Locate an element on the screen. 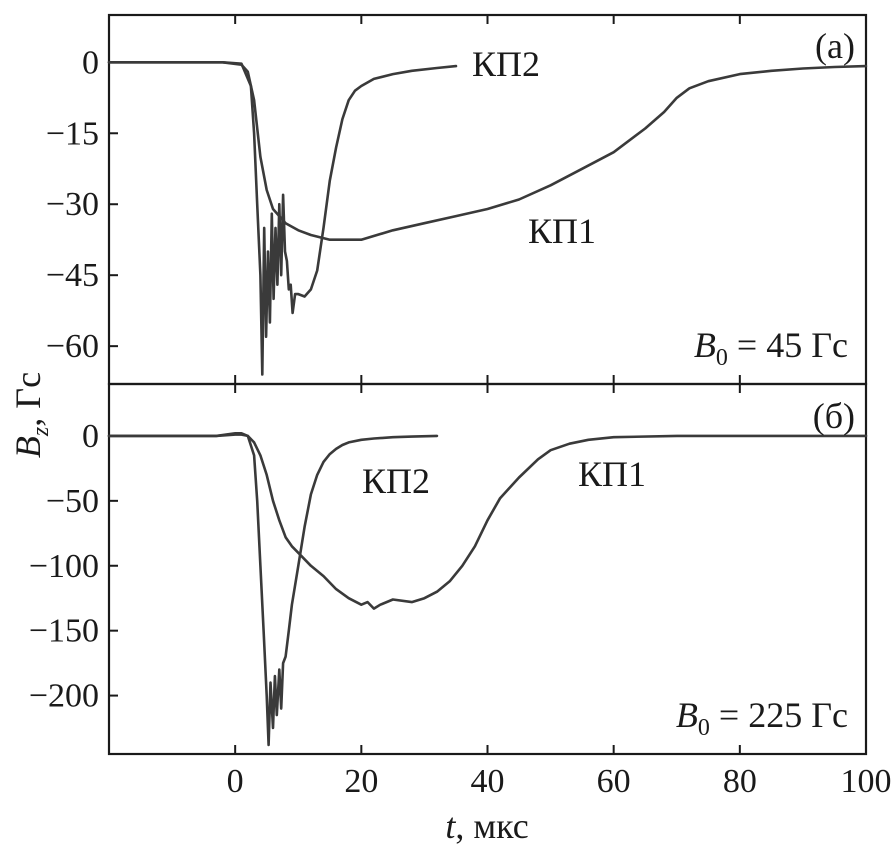 Image resolution: width=895 pixels, height=849 pixels. panel-b-y-tick-label: −200 is located at coordinates (64, 696).